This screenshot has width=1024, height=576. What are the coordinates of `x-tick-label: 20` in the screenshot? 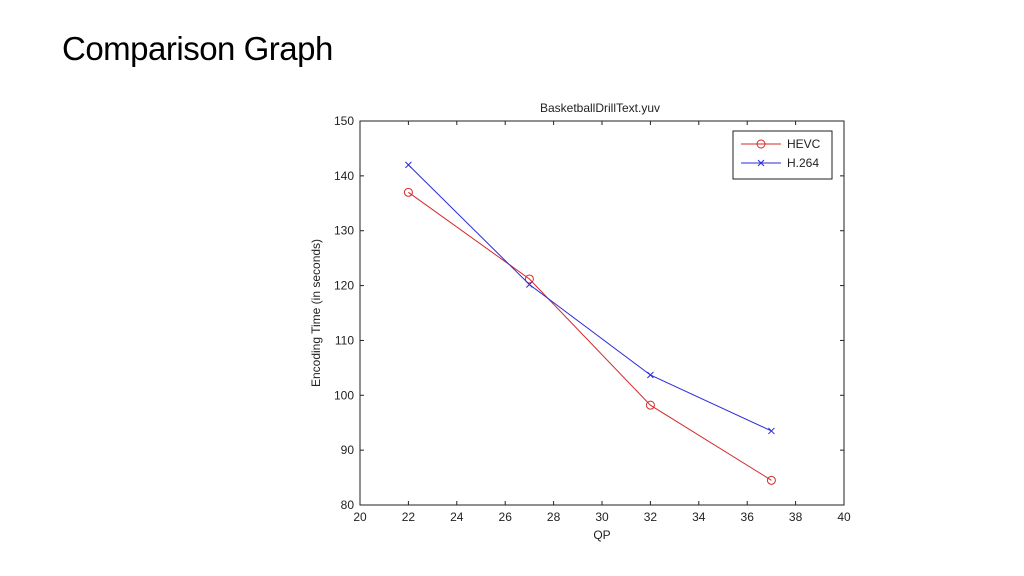 It's located at (360, 517).